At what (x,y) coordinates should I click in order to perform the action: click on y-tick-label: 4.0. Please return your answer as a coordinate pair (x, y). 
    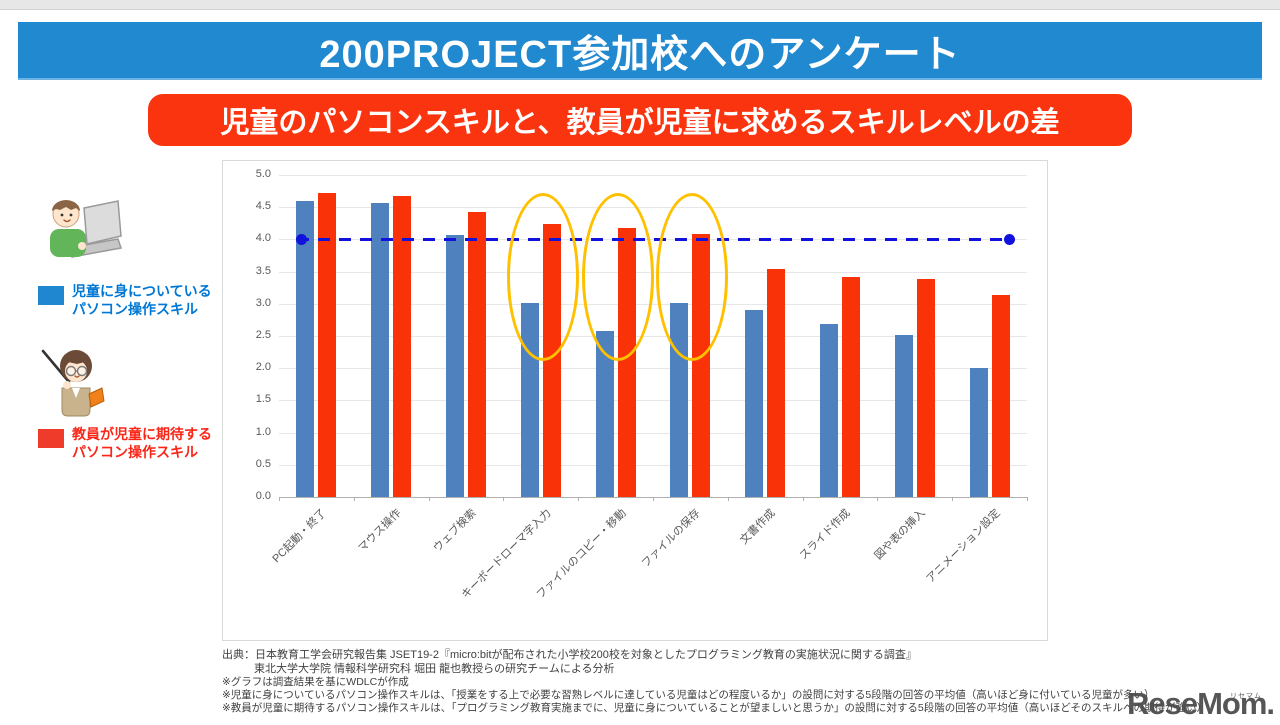
    Looking at the image, I should click on (263, 238).